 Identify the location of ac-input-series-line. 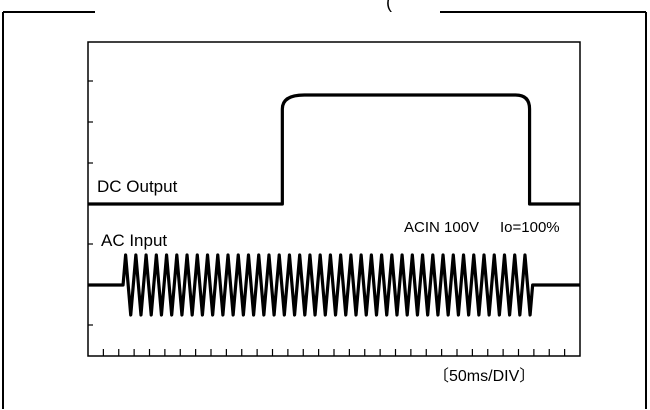
(334, 285).